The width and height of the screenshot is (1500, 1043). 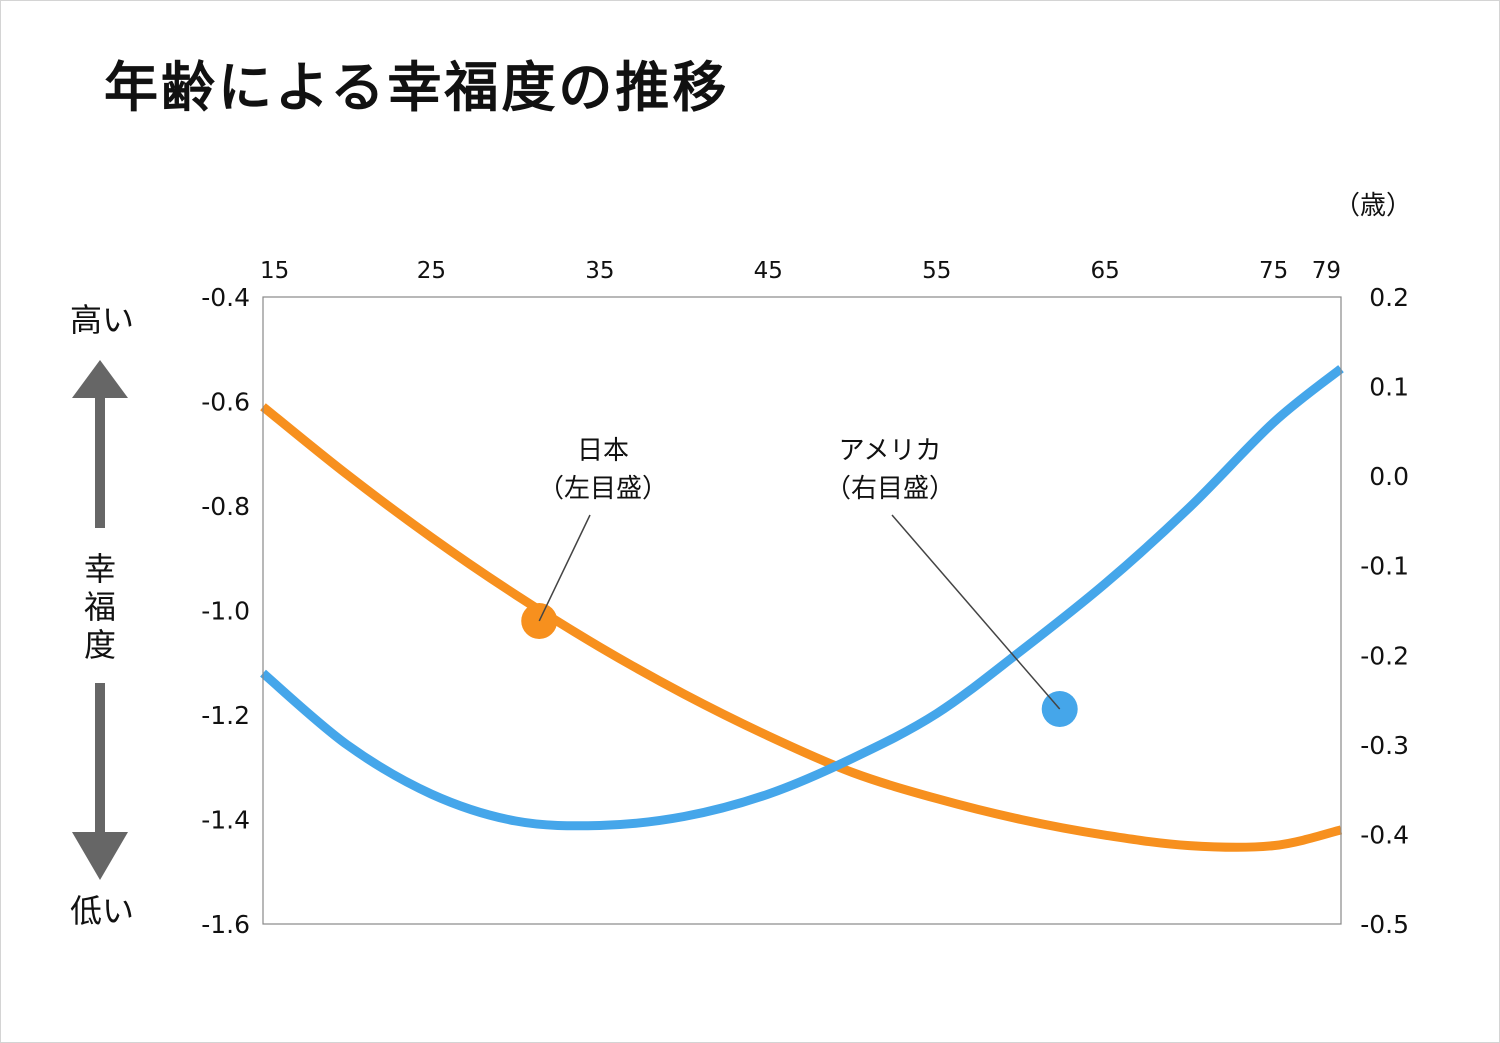 I want to click on x-tick-label: 55, so click(x=936, y=271).